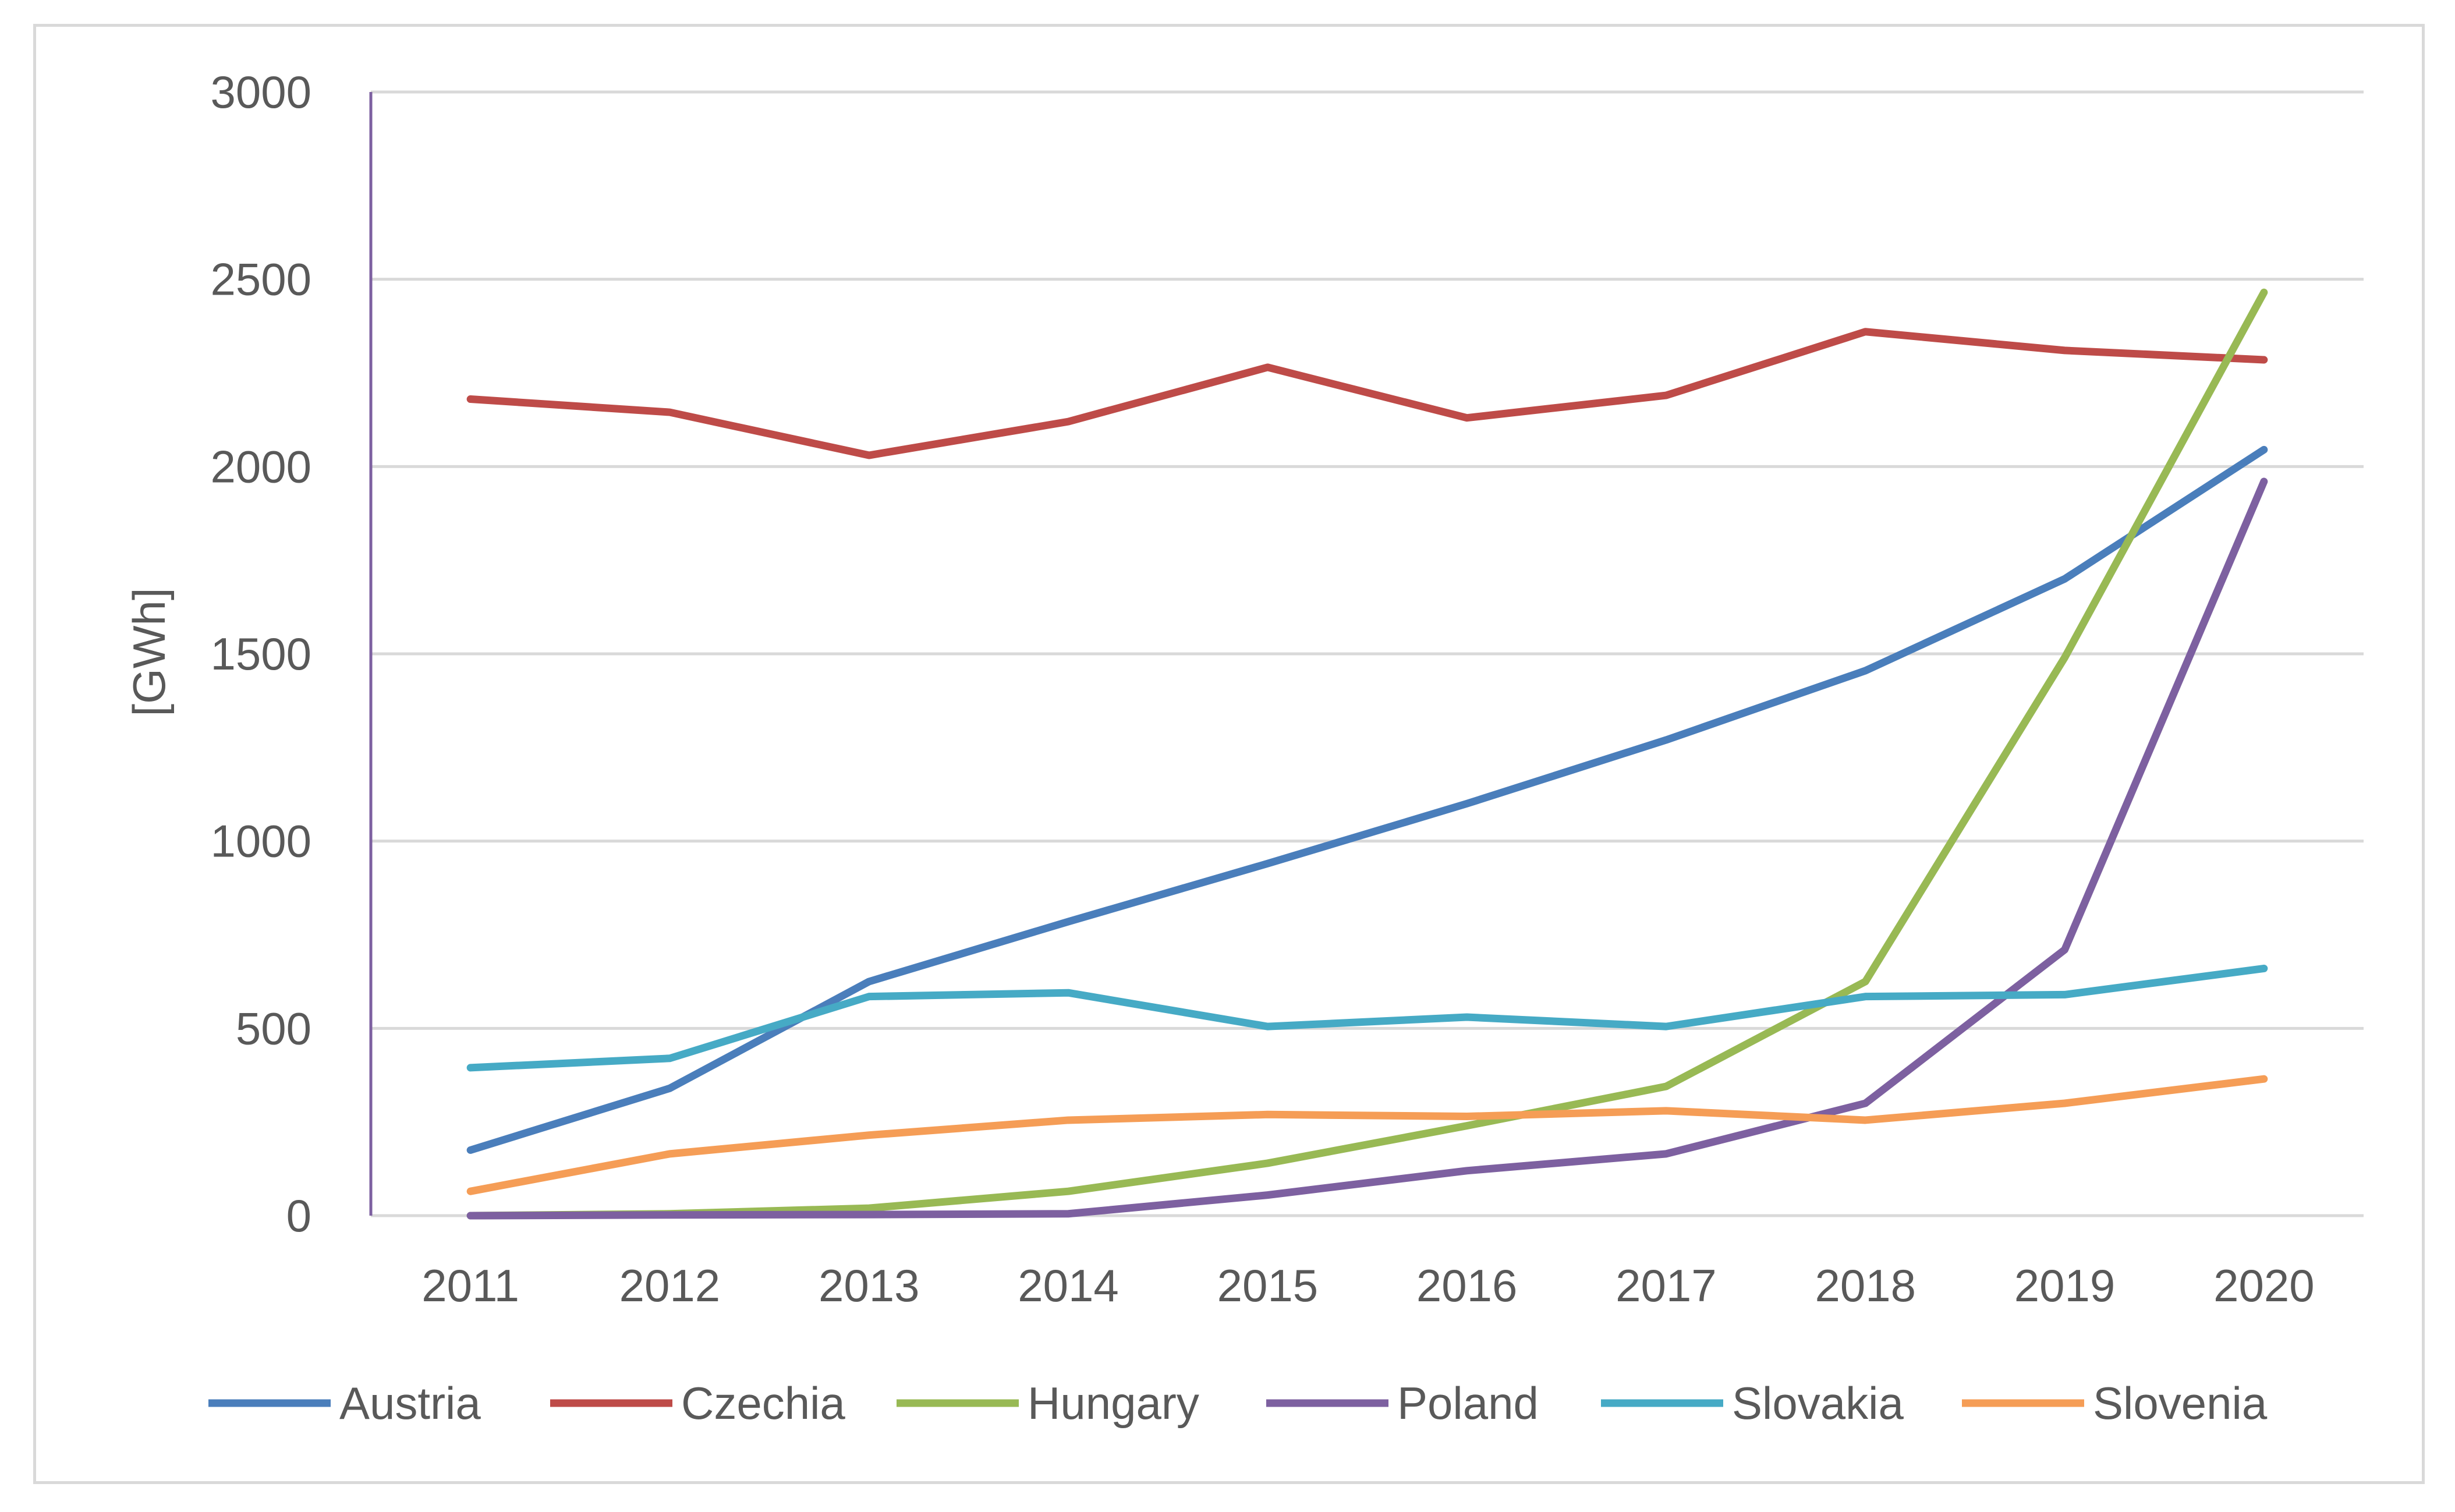  I want to click on y-tick-label: 2000, so click(260, 467).